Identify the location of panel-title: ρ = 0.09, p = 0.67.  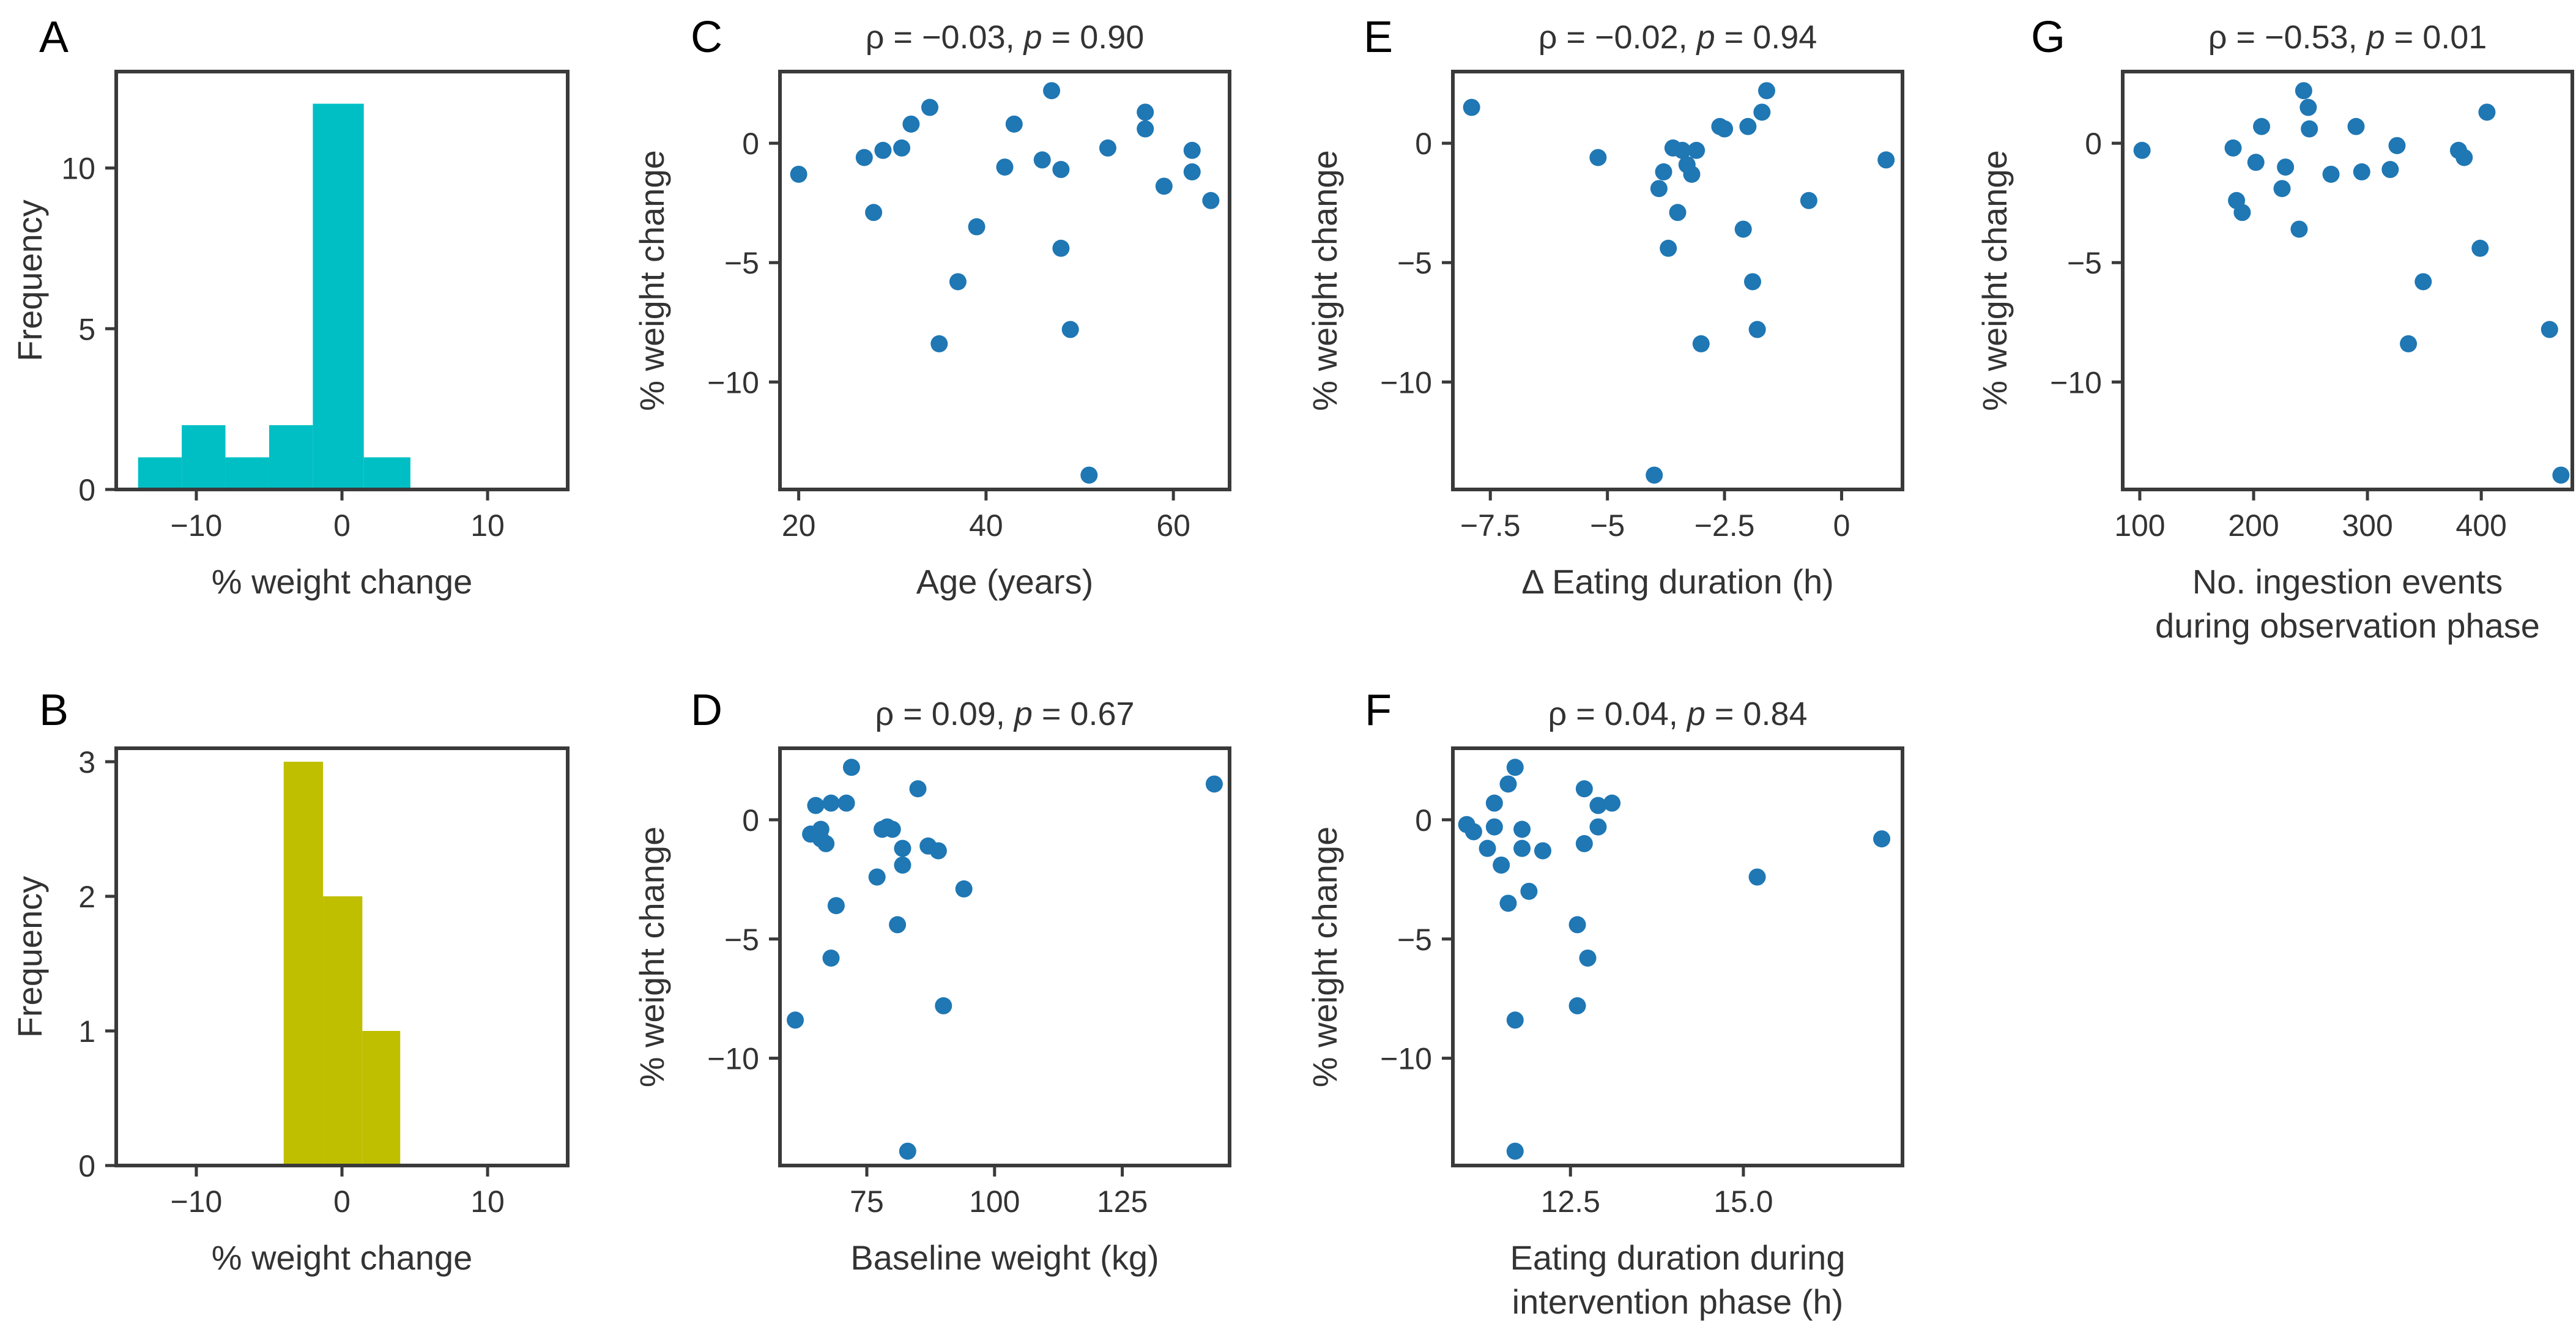
(1004, 714).